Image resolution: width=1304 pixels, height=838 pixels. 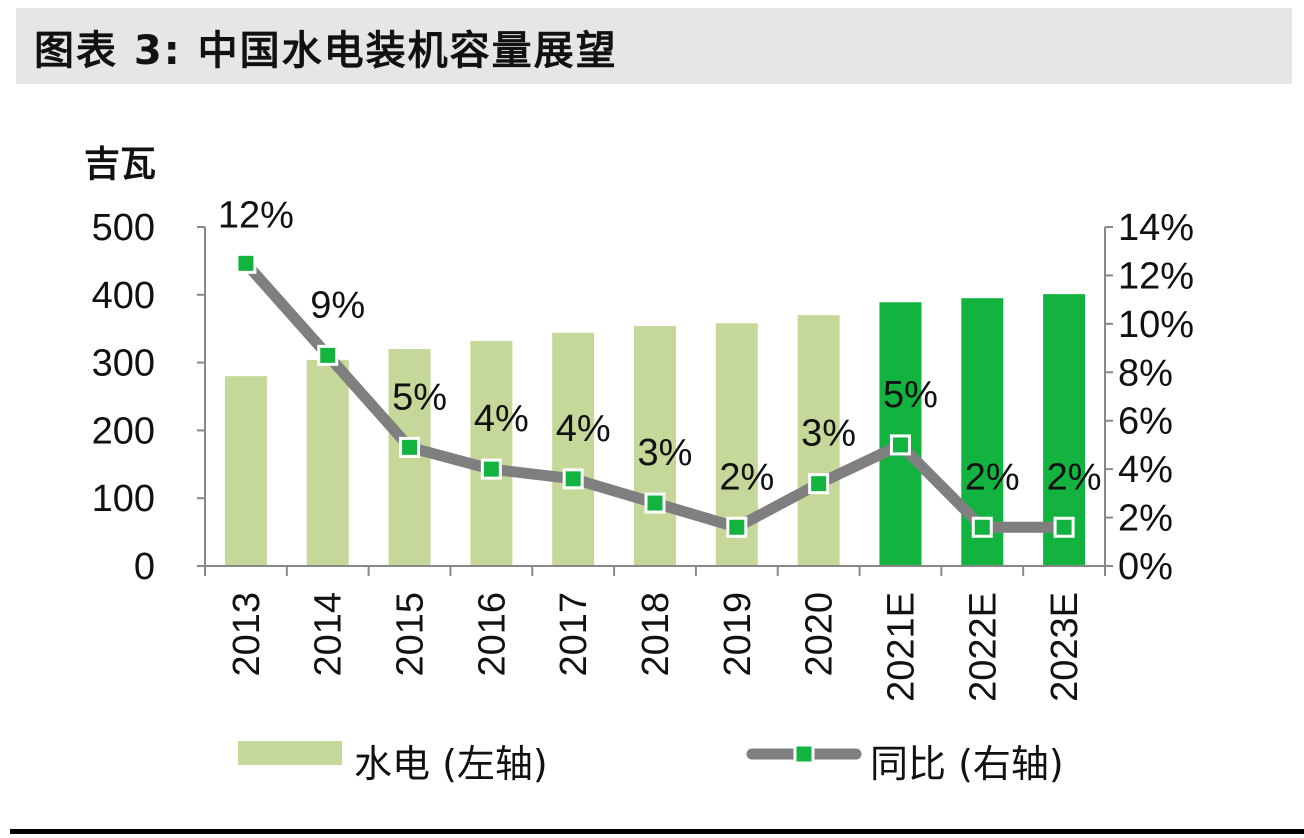 I want to click on yoy-marker-2019, so click(x=737, y=527).